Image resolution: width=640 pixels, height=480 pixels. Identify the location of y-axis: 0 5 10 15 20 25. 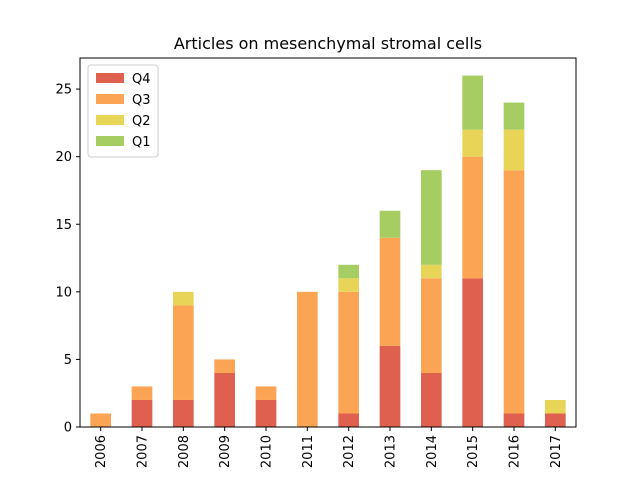
(67, 259).